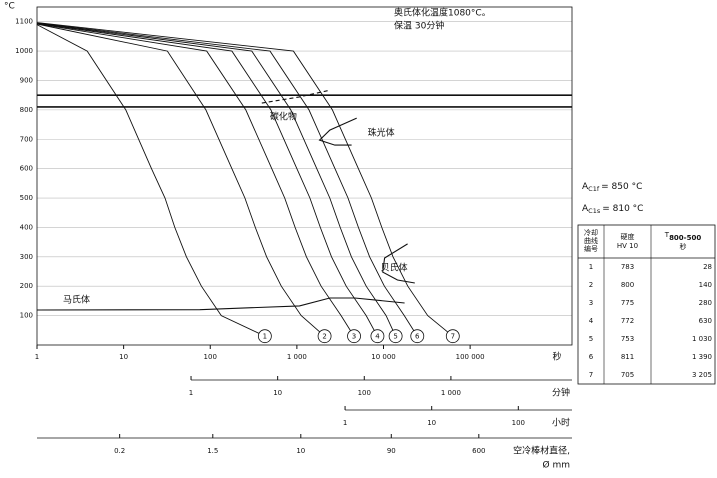  I want to click on table-cell: 753, so click(627, 339).